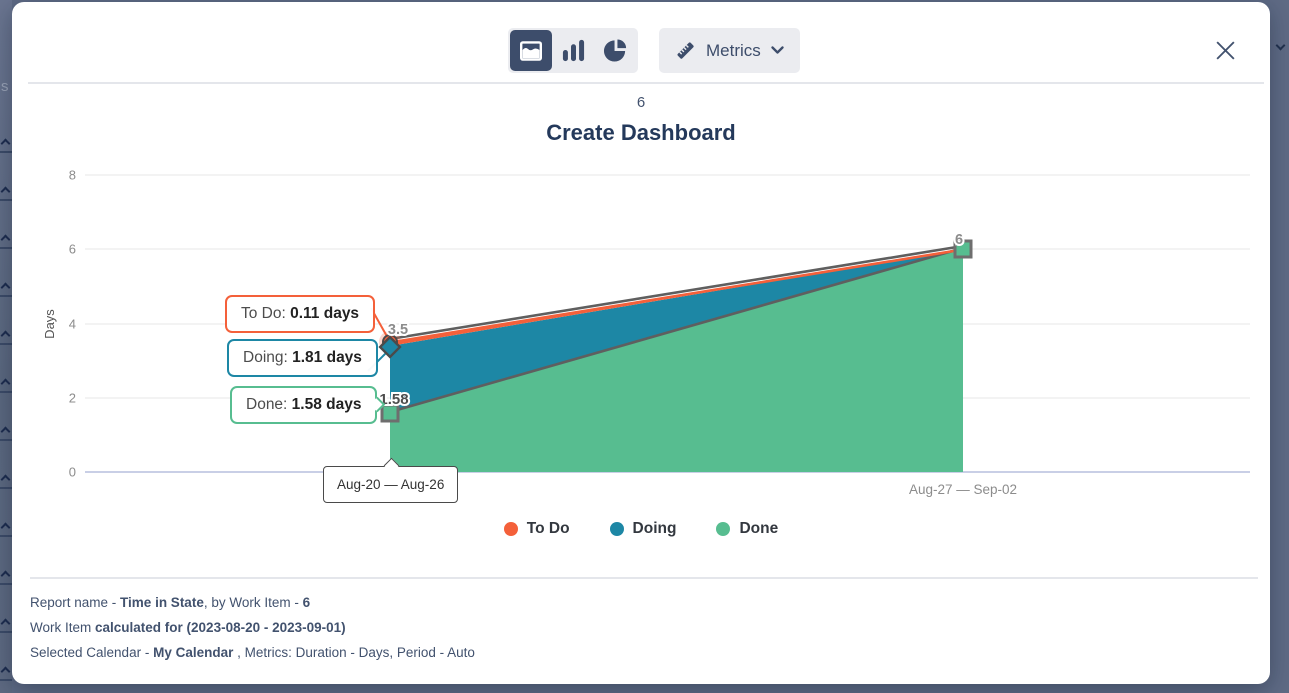  I want to click on value-label-3-5: 3.5, so click(398, 330).